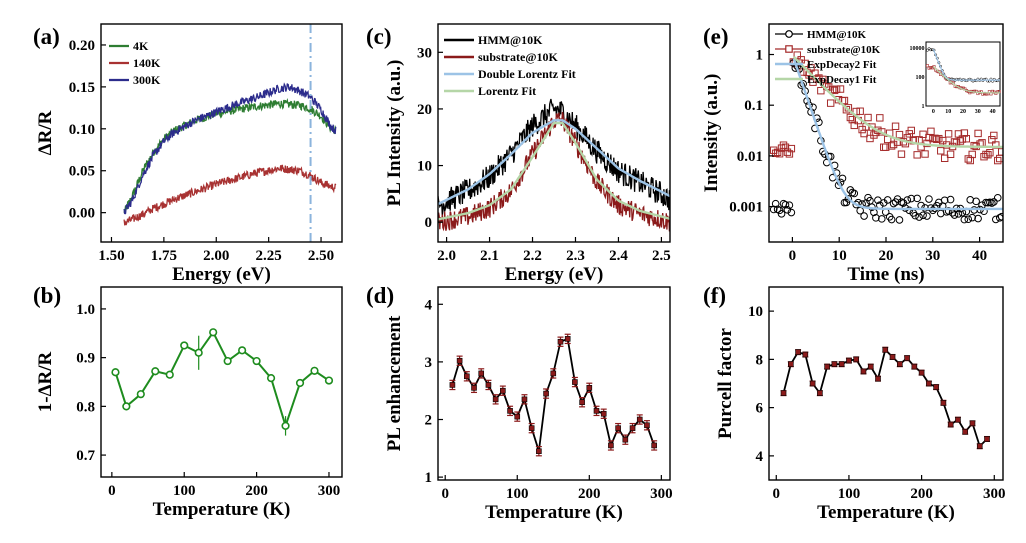  Describe the element at coordinates (82, 46) in the screenshot. I see `y-tick-label: 0.20` at that location.